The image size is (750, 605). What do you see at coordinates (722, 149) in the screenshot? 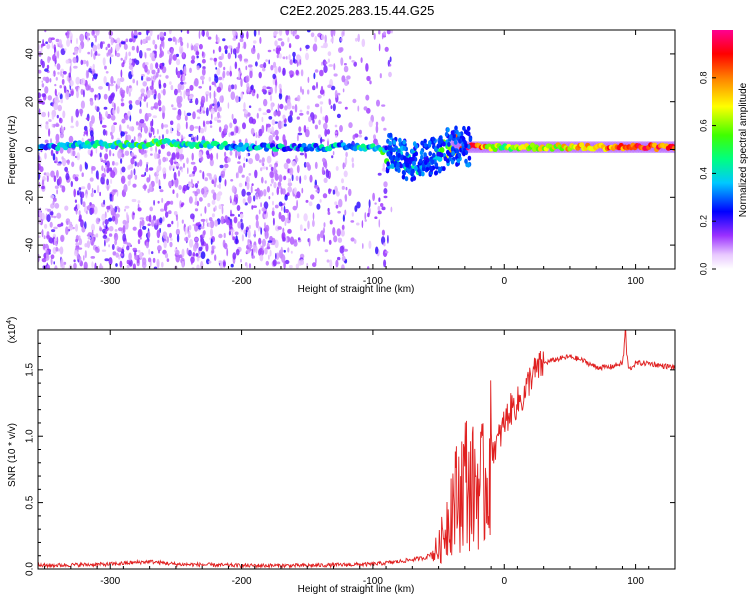
I see `colorbar-gradient` at bounding box center [722, 149].